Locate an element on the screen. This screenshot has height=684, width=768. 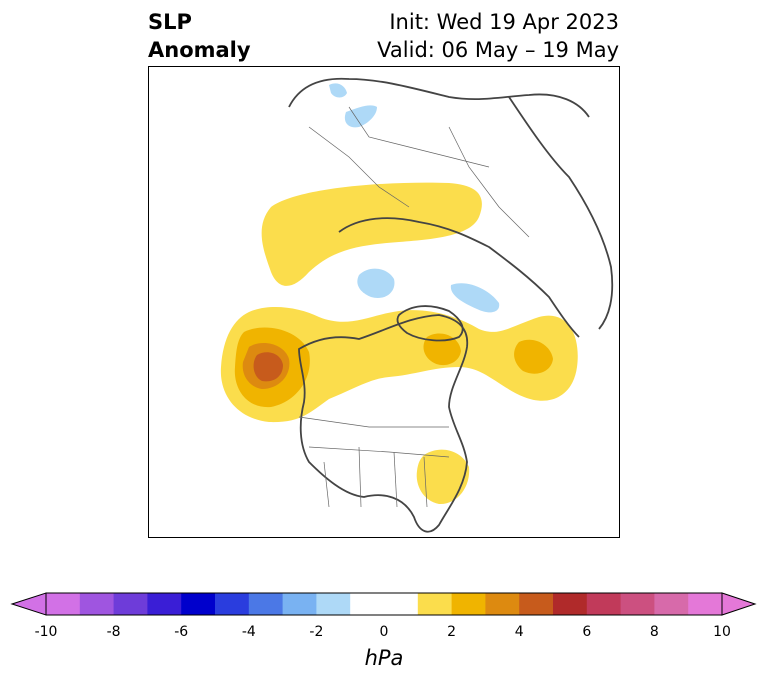
anomaly-contour-eastern-us-positive is located at coordinates (443, 477).